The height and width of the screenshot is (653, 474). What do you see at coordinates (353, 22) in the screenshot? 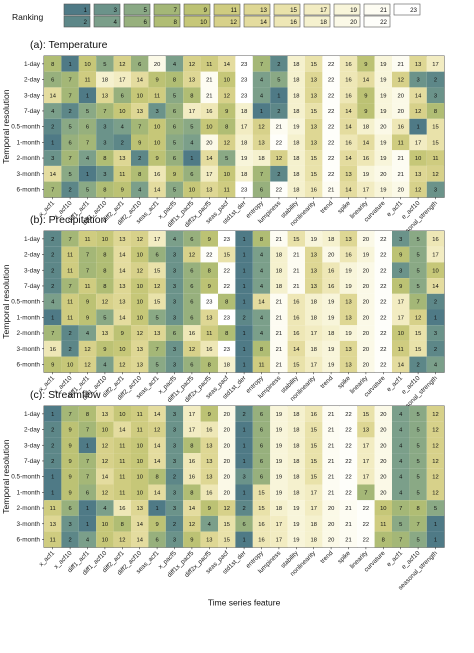
I see `legend-label: 20` at bounding box center [353, 22].